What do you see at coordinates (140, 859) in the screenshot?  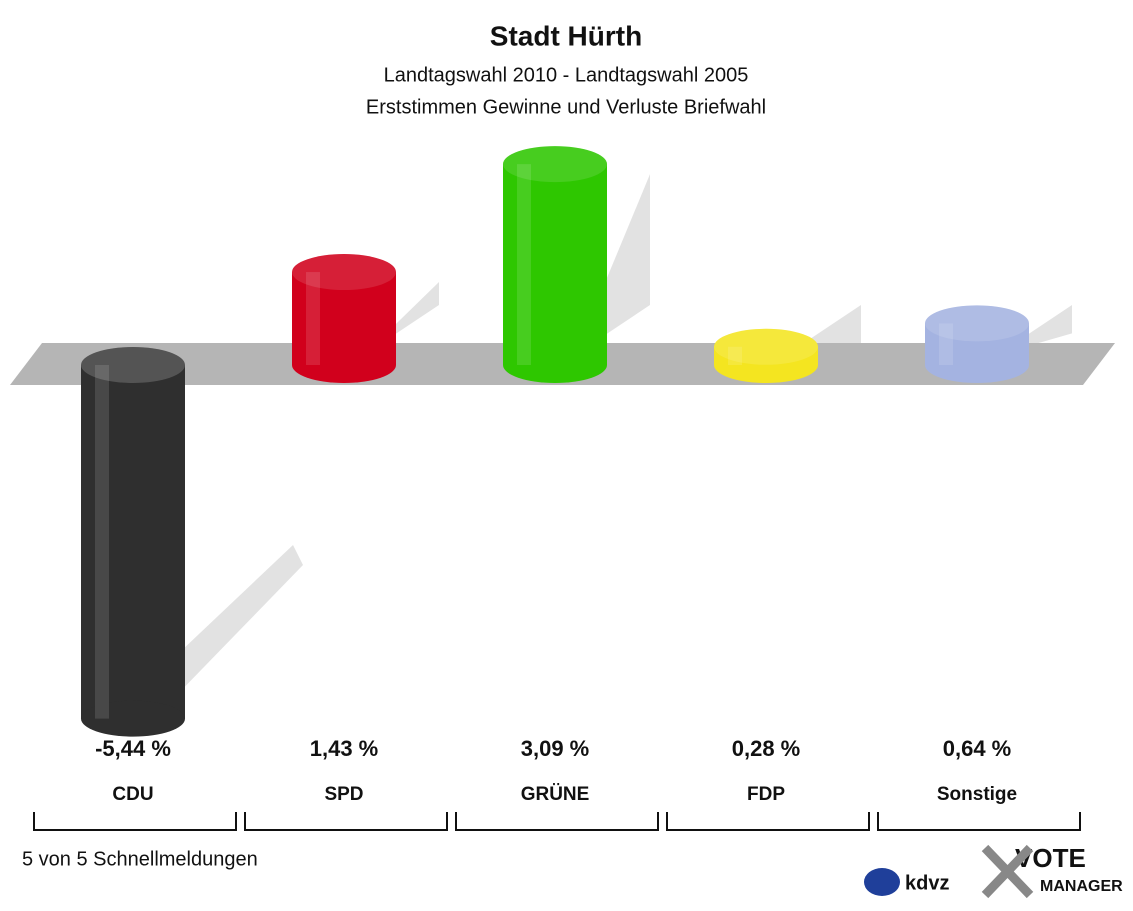 I see `footer: 5 von 5 Schnellmeldungen` at bounding box center [140, 859].